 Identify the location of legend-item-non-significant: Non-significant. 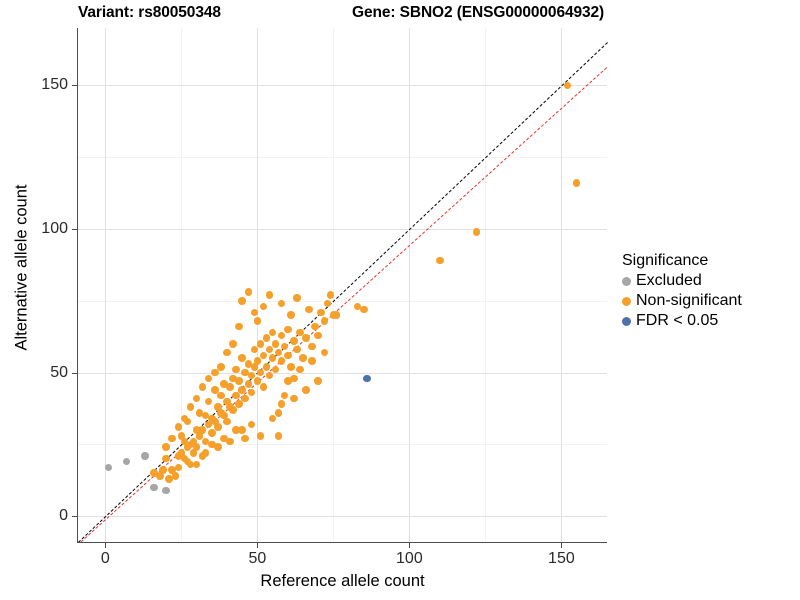
(682, 301).